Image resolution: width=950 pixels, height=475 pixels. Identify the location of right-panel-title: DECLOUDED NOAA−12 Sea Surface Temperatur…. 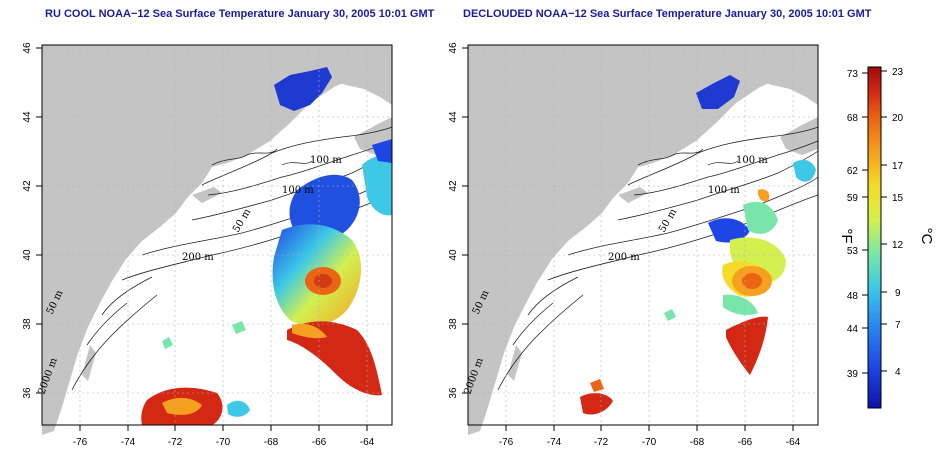
(667, 14).